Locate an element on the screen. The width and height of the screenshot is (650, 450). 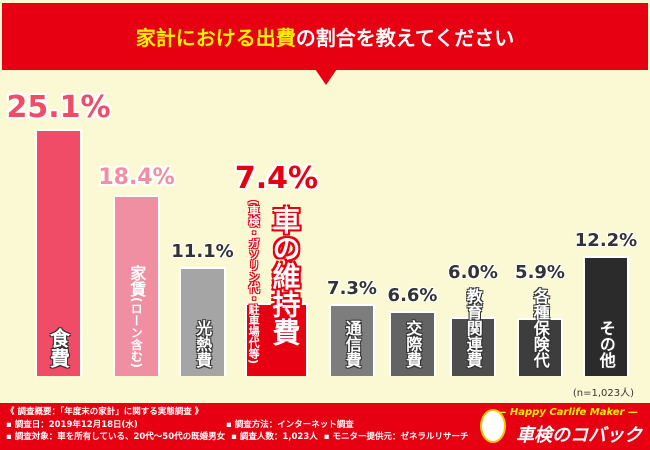
value-label: 11.1% is located at coordinates (202, 251).